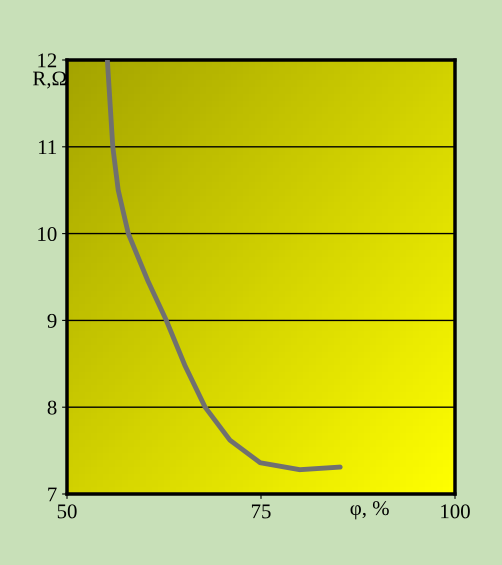  I want to click on y-tick-label: 12, so click(47, 60).